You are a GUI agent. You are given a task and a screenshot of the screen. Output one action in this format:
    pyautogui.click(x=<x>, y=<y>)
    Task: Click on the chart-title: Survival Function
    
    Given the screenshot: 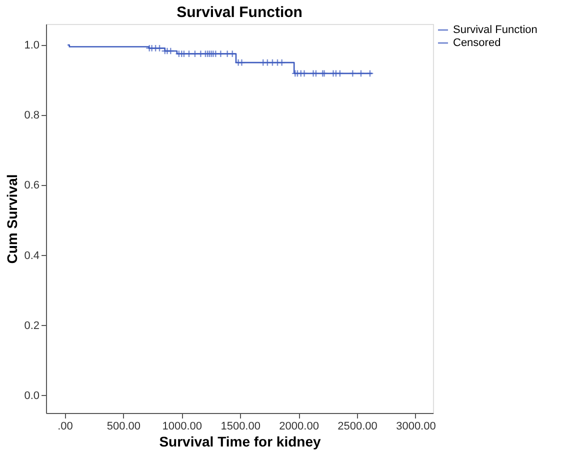 What is the action you would take?
    pyautogui.click(x=239, y=12)
    